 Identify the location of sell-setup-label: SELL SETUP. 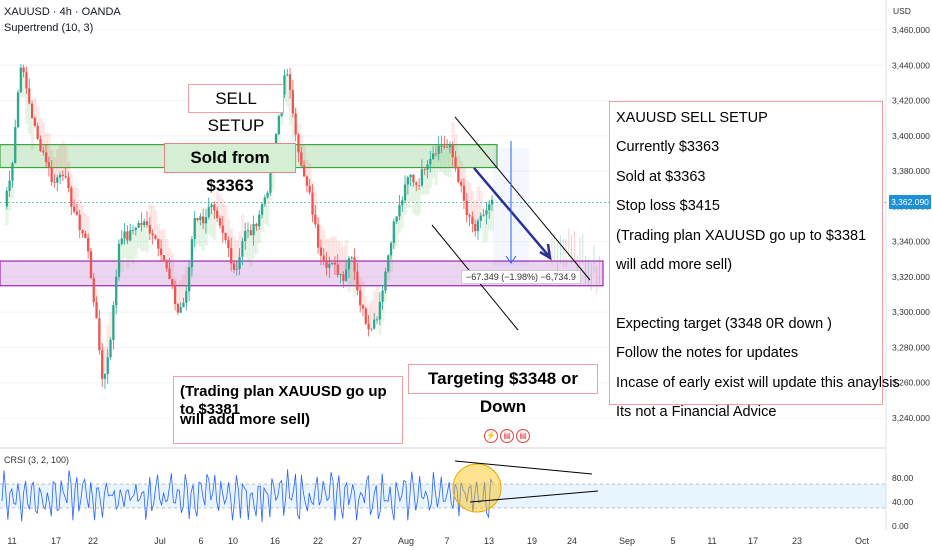
(236, 109).